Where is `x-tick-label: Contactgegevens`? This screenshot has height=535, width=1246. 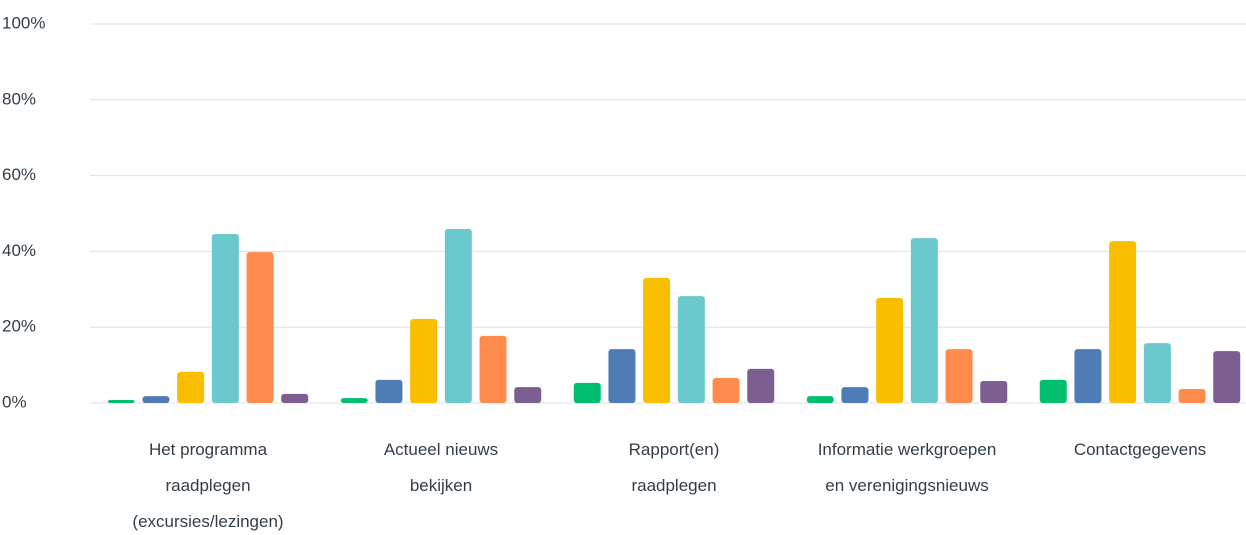 x-tick-label: Contactgegevens is located at coordinates (1140, 449).